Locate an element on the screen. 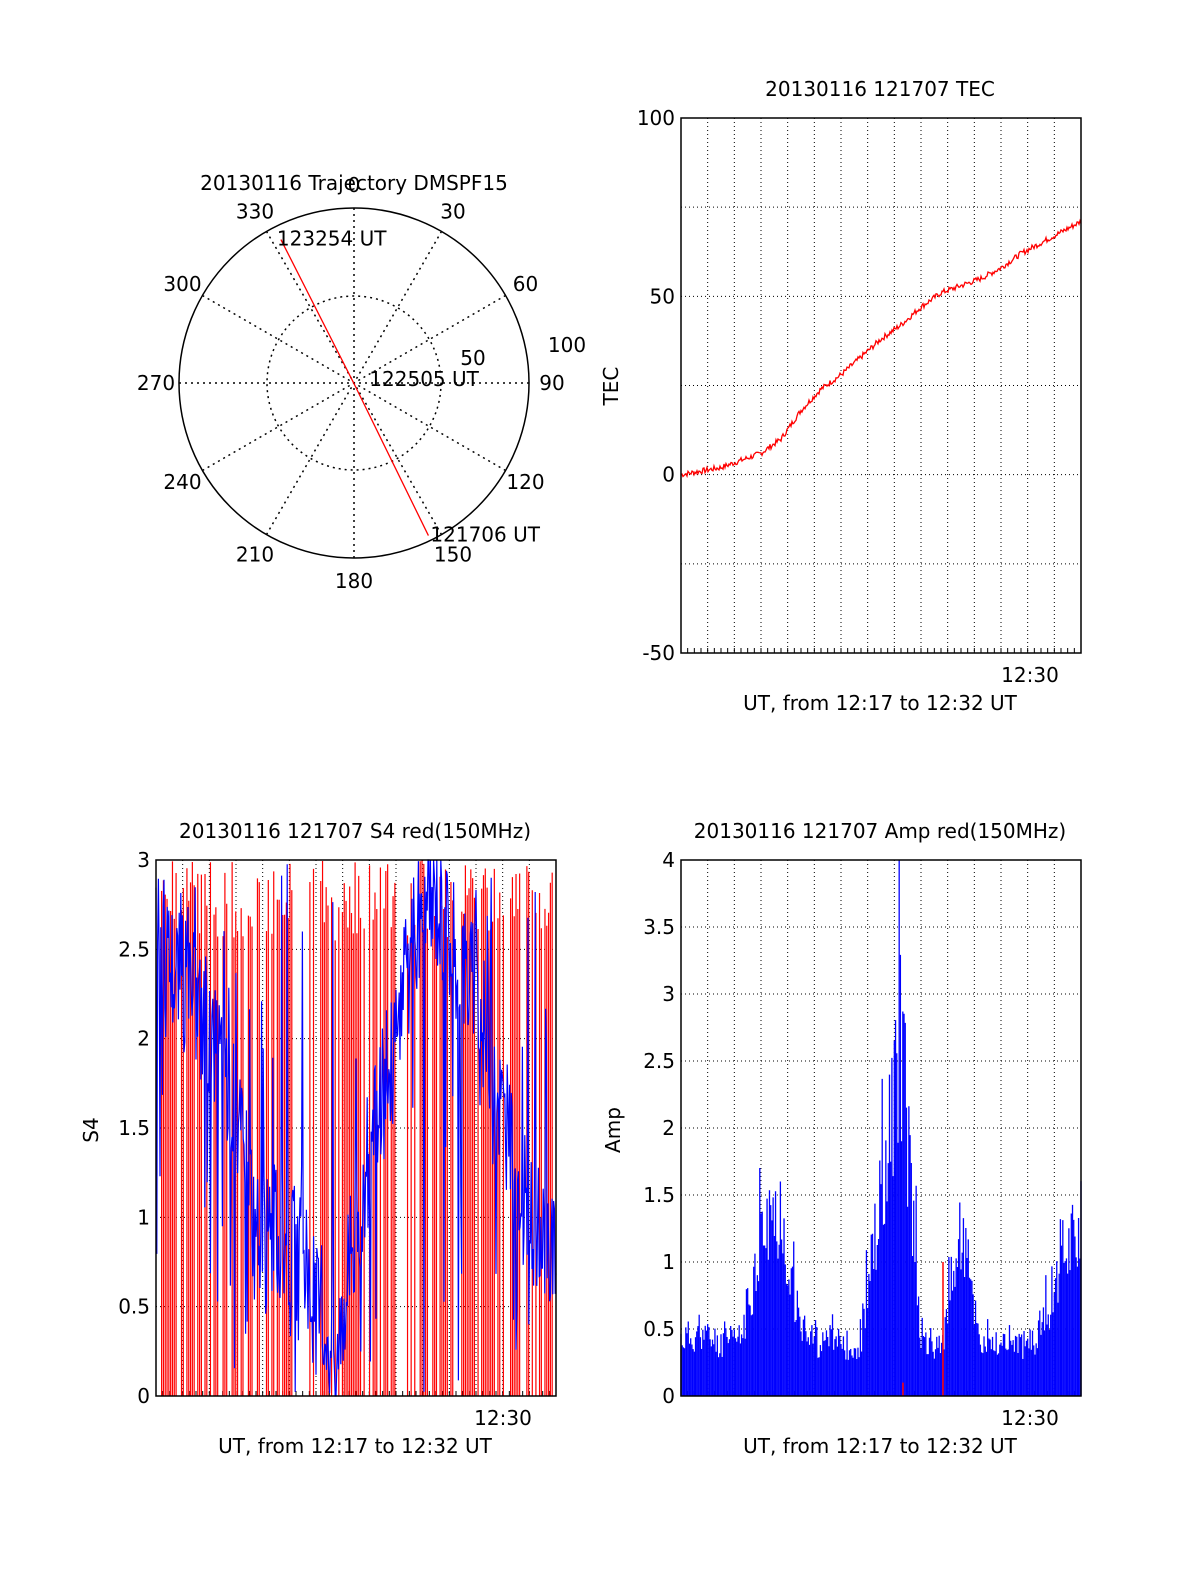  amp-x-tick-label: 12:30 is located at coordinates (1030, 1418).